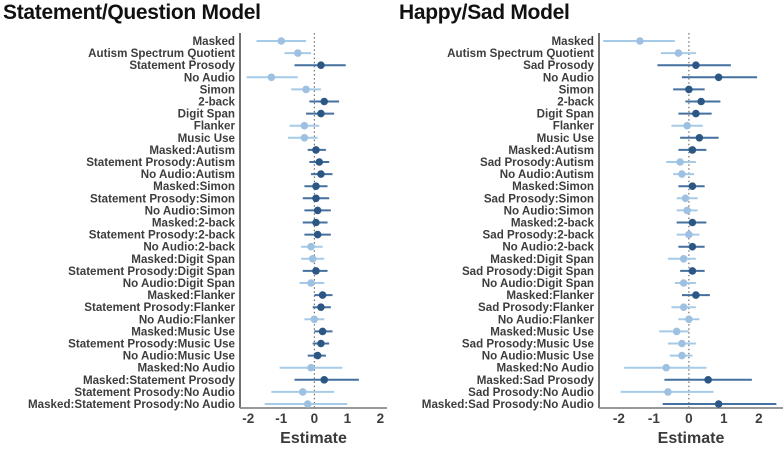 The height and width of the screenshot is (457, 784). I want to click on forest-row: Sad Prosody:2-back, so click(591, 235).